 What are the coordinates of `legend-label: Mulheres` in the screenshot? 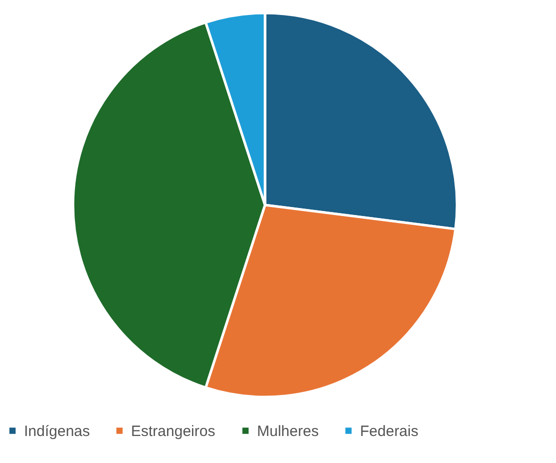 It's located at (288, 431).